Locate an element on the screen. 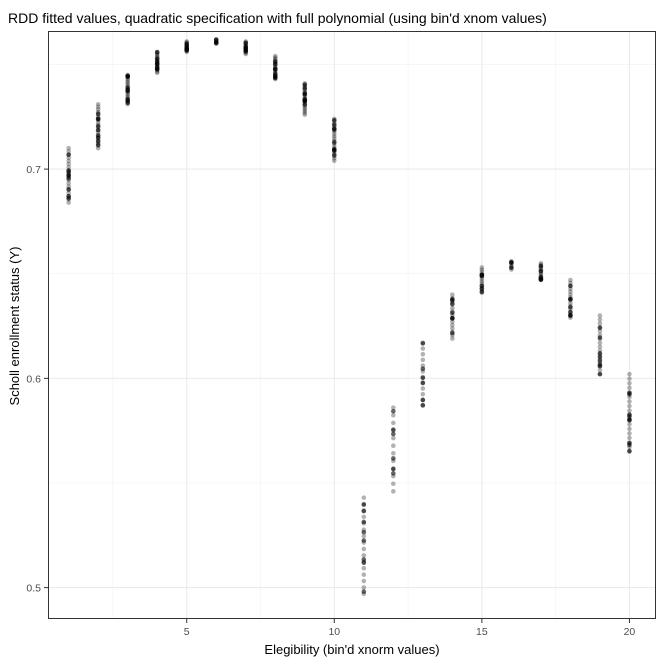  x-axis-ticks: 5 10 15 20 is located at coordinates (410, 628).